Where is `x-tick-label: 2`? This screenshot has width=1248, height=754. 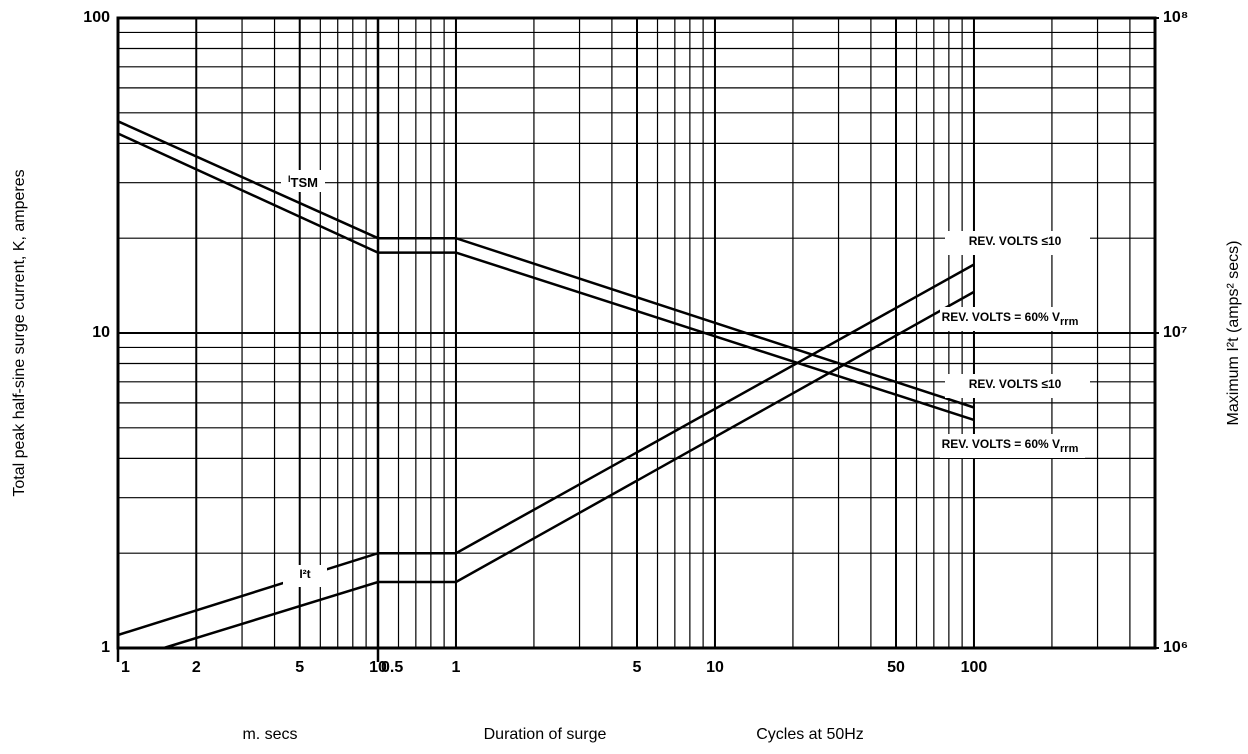 x-tick-label: 2 is located at coordinates (196, 667).